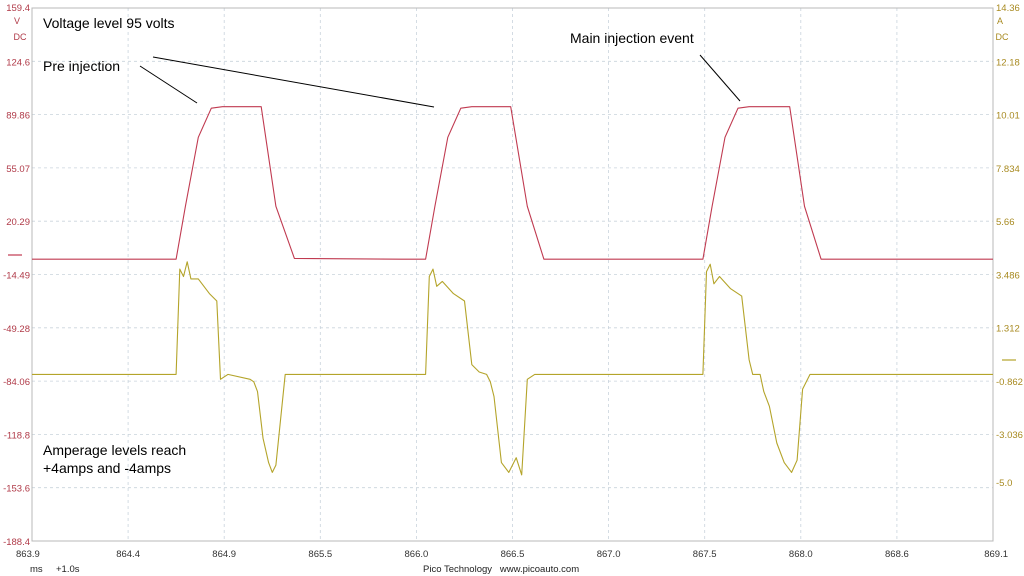 This screenshot has width=1024, height=576. I want to click on right-tick-label: -5.0, so click(1004, 483).